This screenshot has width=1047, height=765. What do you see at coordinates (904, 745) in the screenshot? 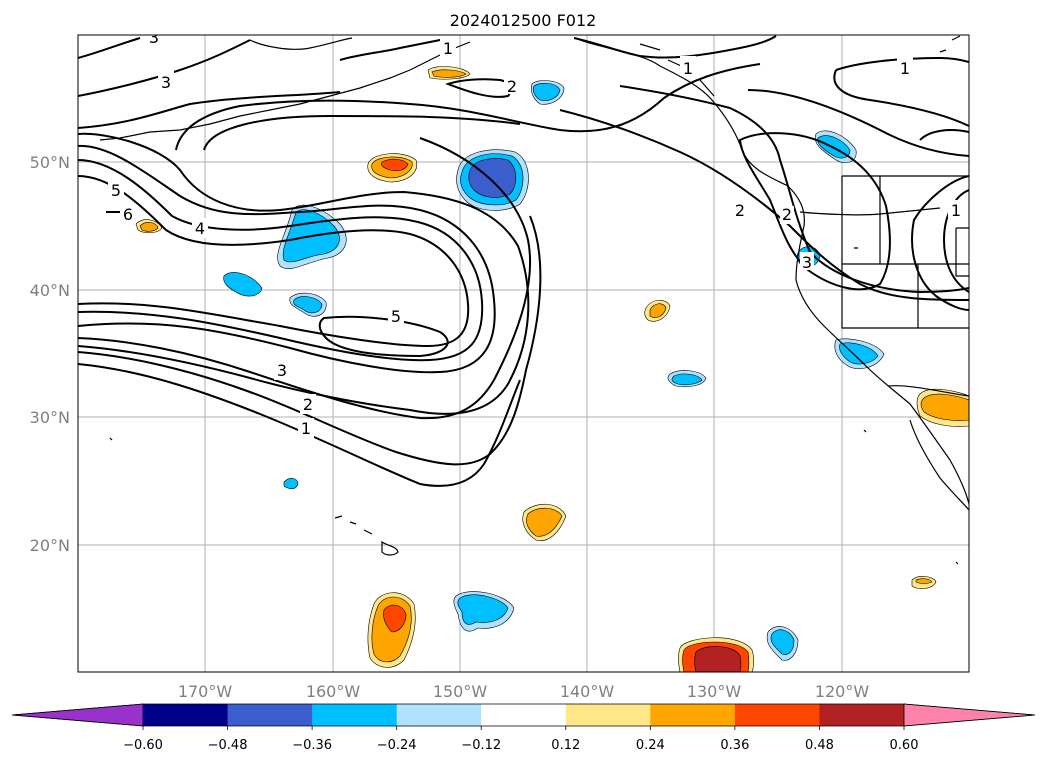
I see `colorbar-tick-label: 0.60` at bounding box center [904, 745].